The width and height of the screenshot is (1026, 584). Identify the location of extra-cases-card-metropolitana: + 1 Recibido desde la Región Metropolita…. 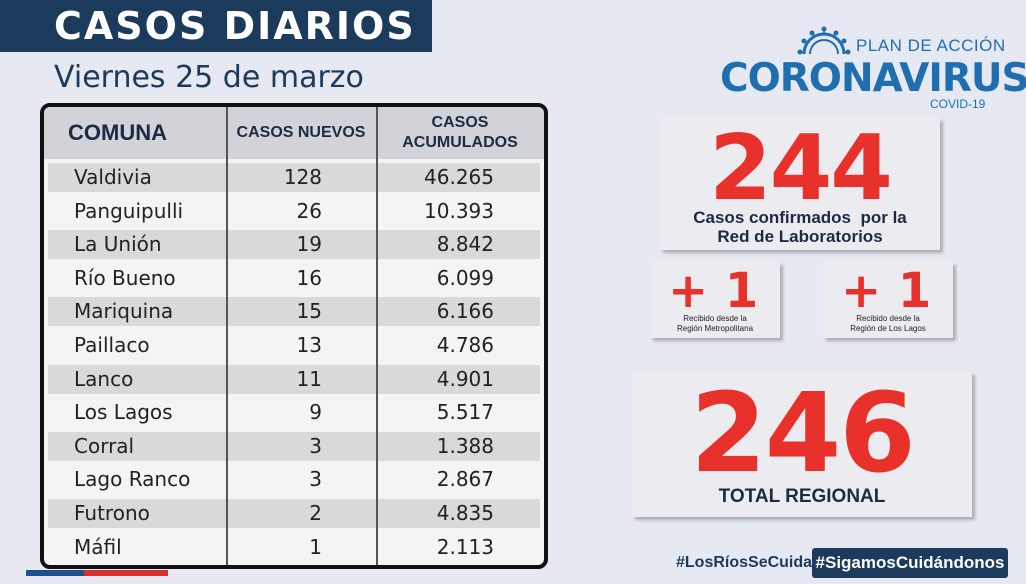
(715, 300).